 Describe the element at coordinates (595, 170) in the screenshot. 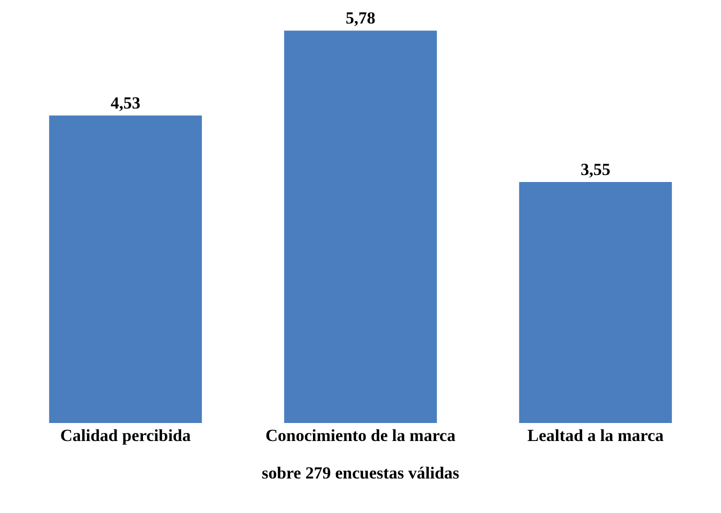

I see `data-label: 3,55` at that location.